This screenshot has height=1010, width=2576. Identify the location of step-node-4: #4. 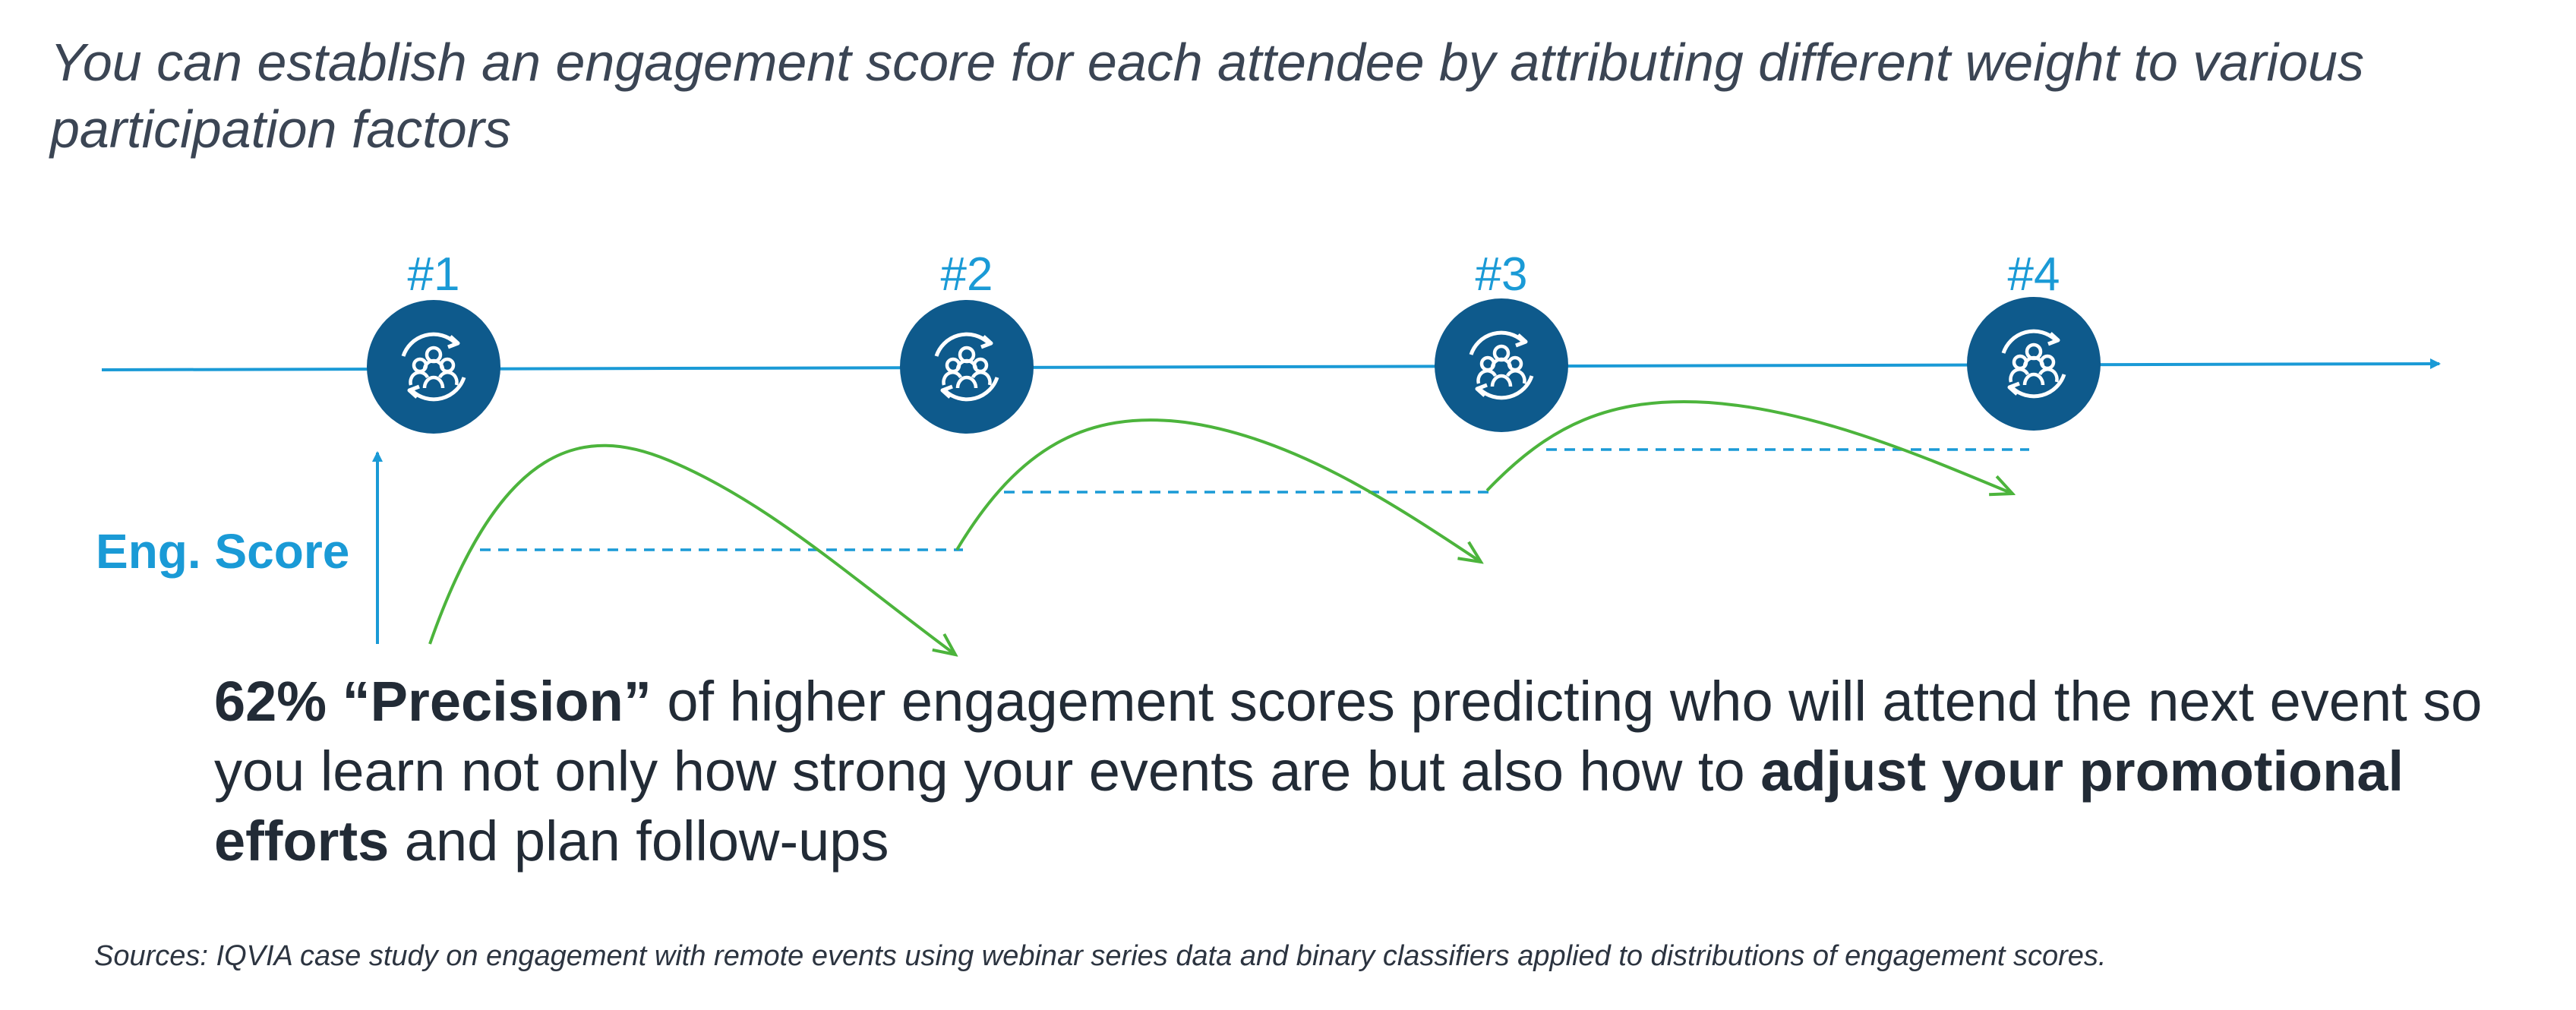
(2034, 339).